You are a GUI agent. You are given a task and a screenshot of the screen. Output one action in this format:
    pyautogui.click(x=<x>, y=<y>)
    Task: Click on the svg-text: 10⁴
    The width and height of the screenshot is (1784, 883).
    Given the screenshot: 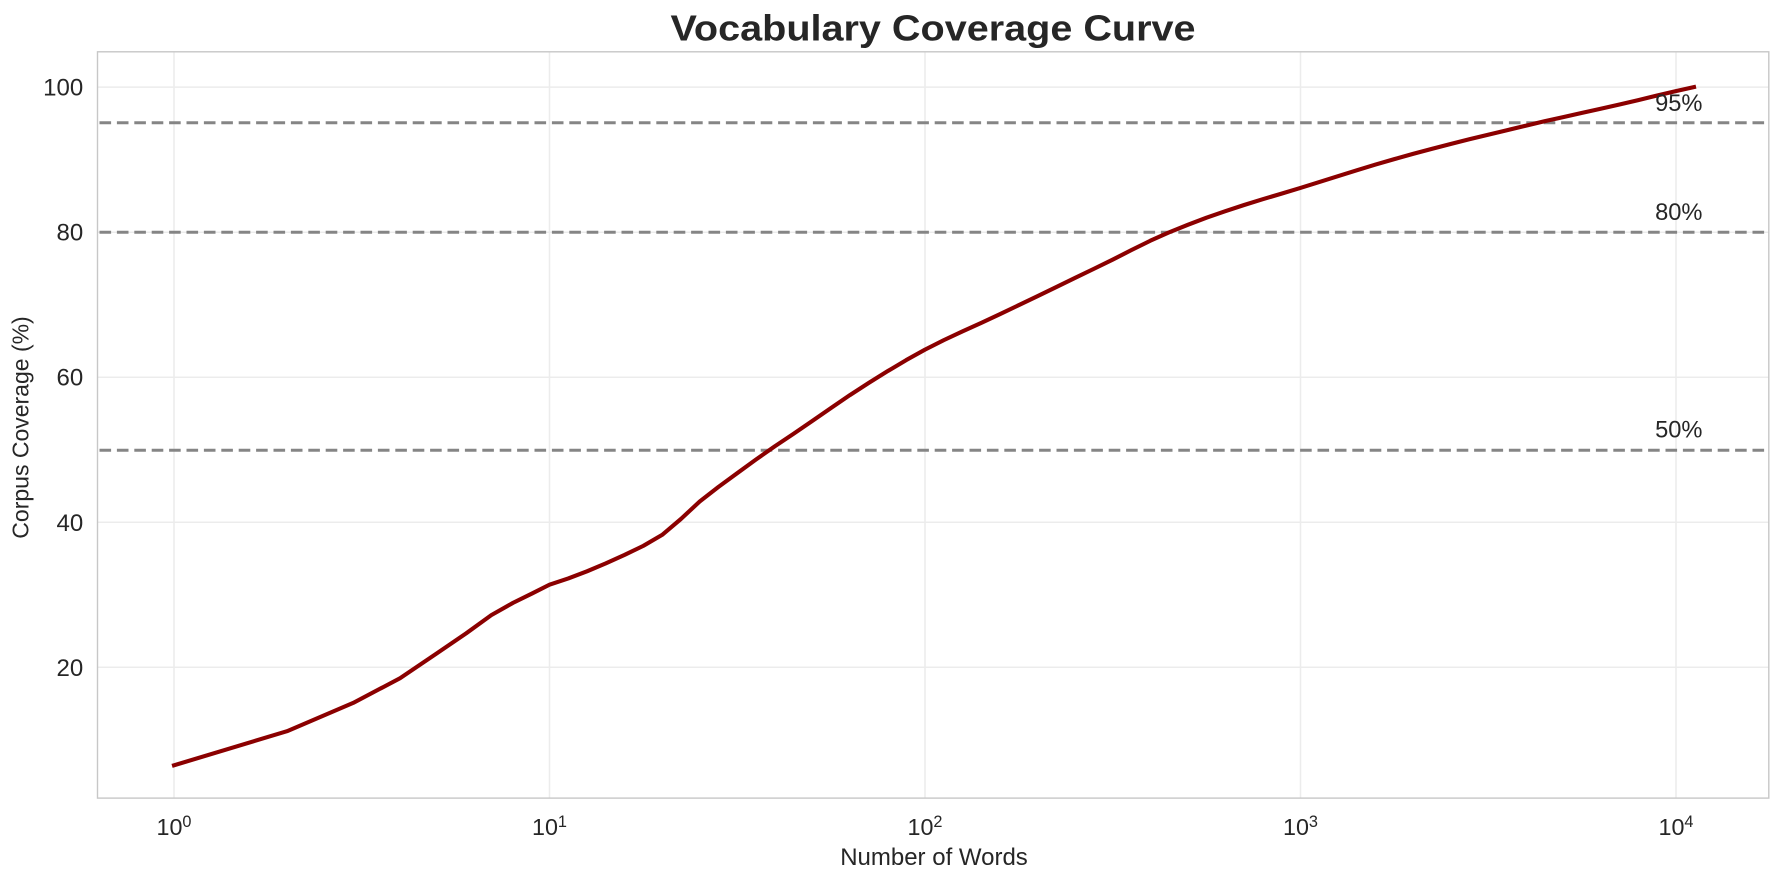 What is the action you would take?
    pyautogui.click(x=1676, y=826)
    